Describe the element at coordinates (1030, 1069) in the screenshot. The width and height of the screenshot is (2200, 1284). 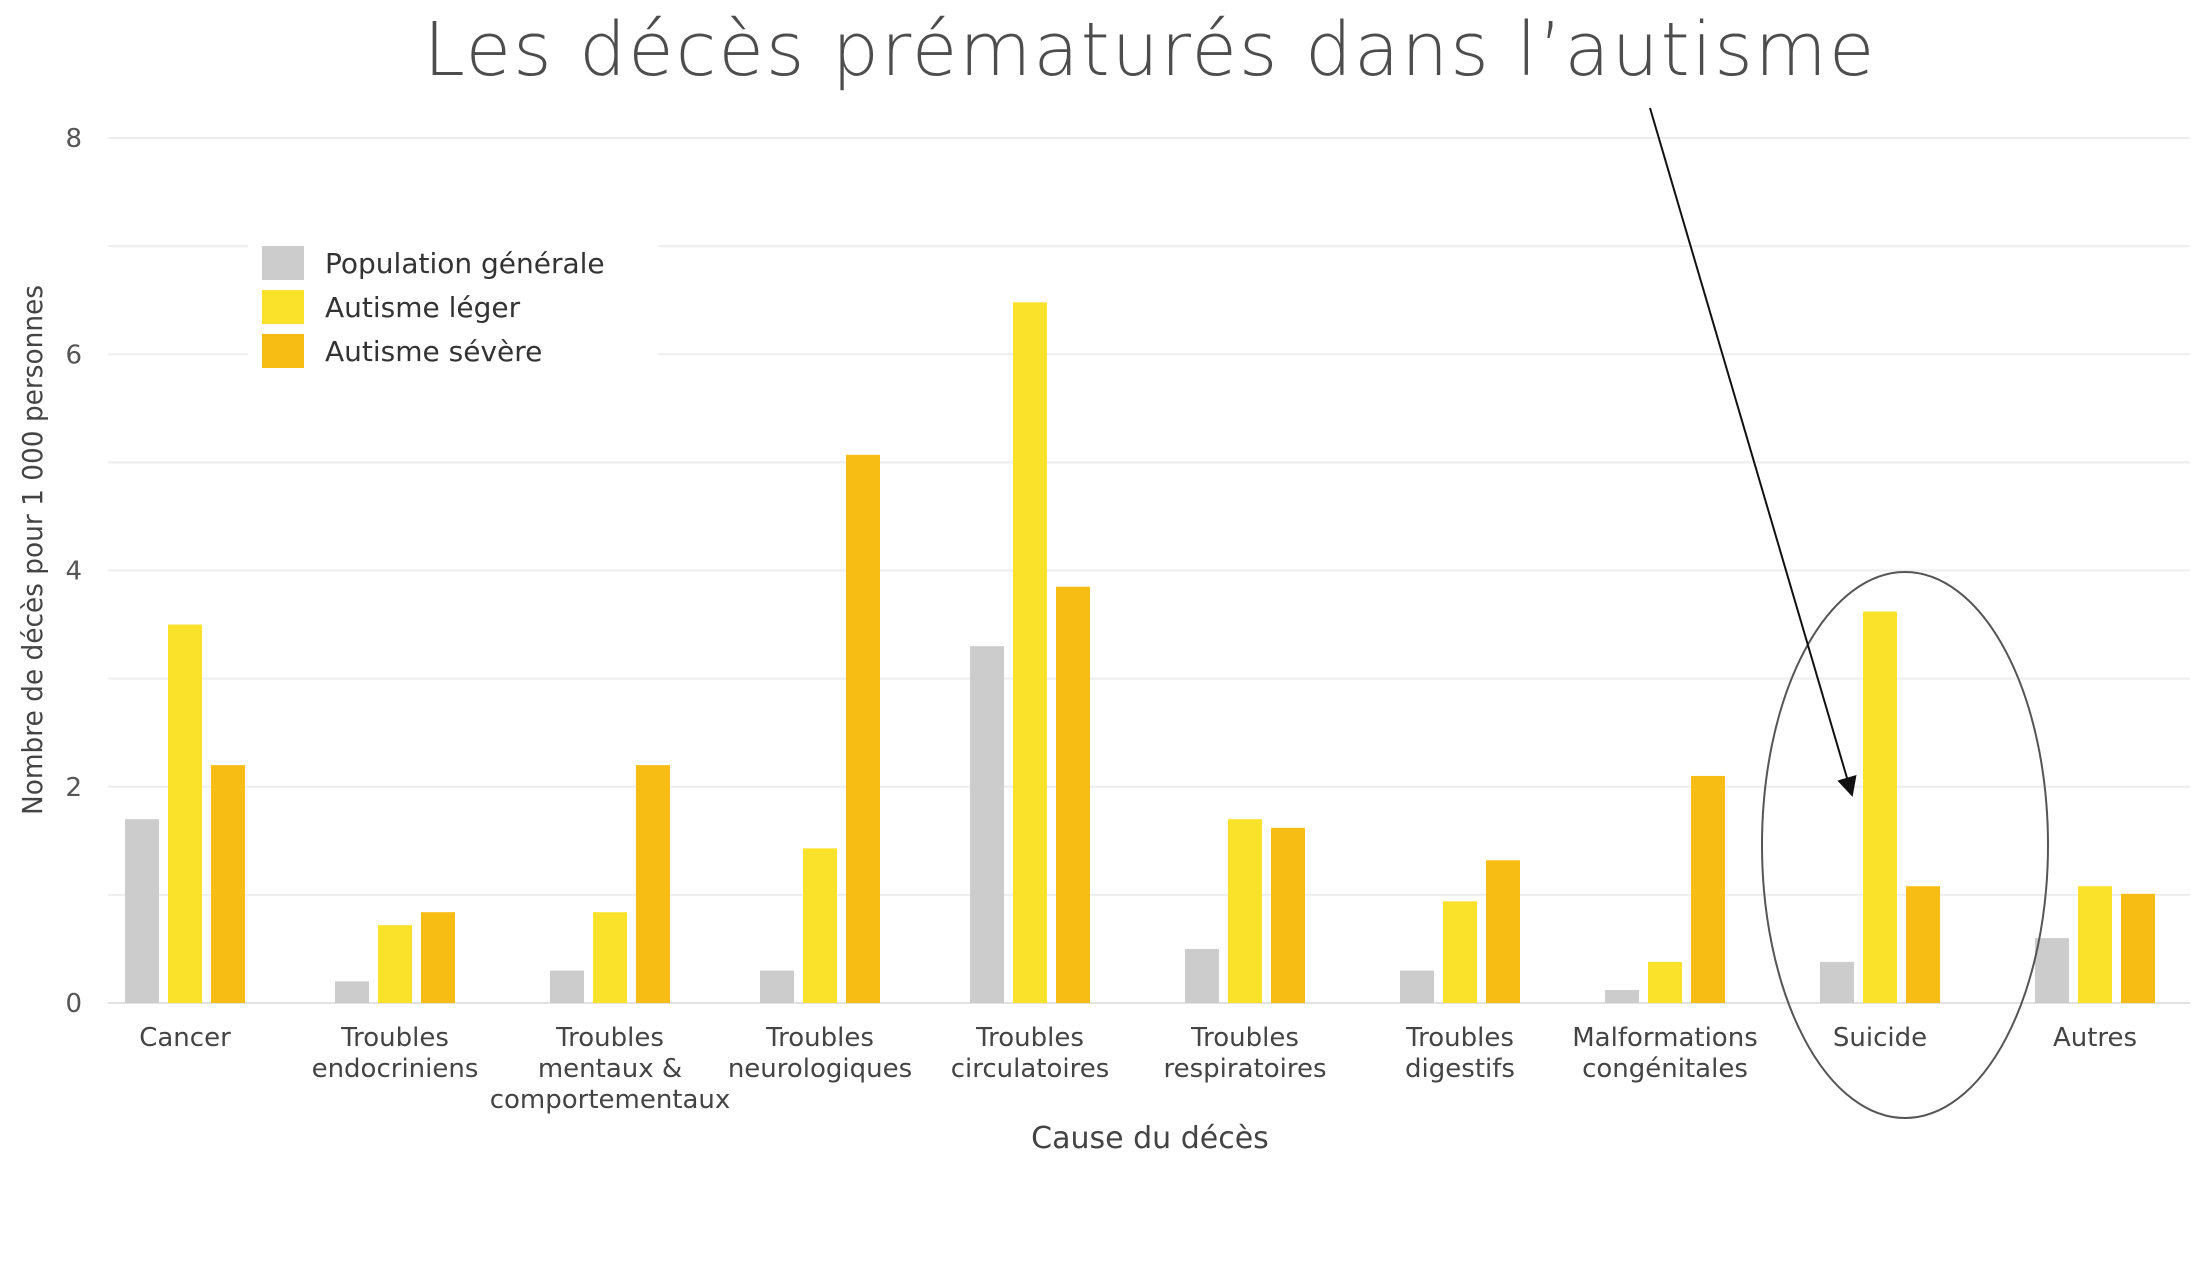
I see `x-tick-label: circulatoires` at that location.